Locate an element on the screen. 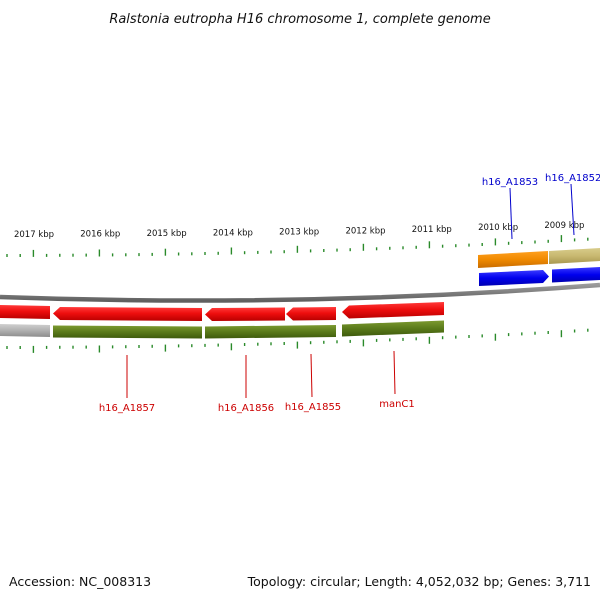  leader-line-h16-a1853 is located at coordinates (511, 213).